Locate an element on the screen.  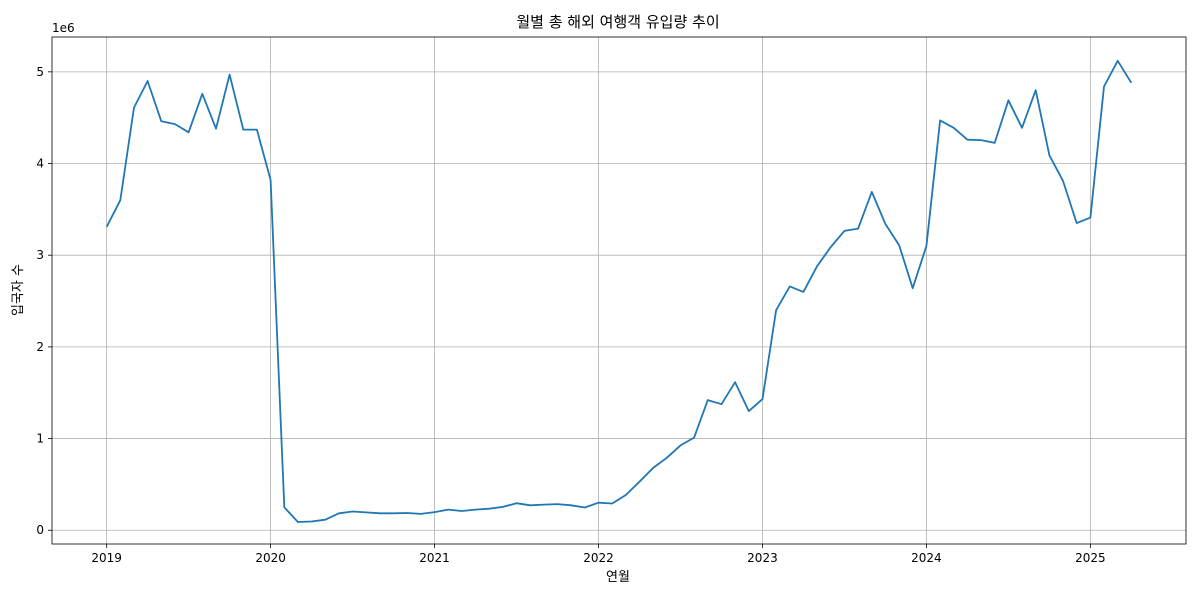
x-tick-label: 2024 is located at coordinates (926, 558).